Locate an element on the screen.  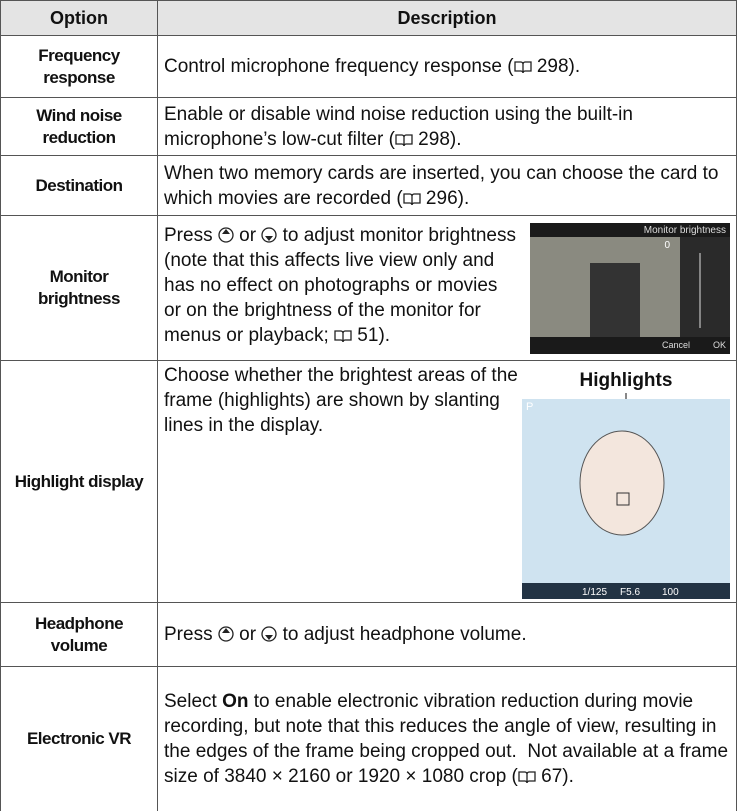
text: Select is located at coordinates (193, 701).